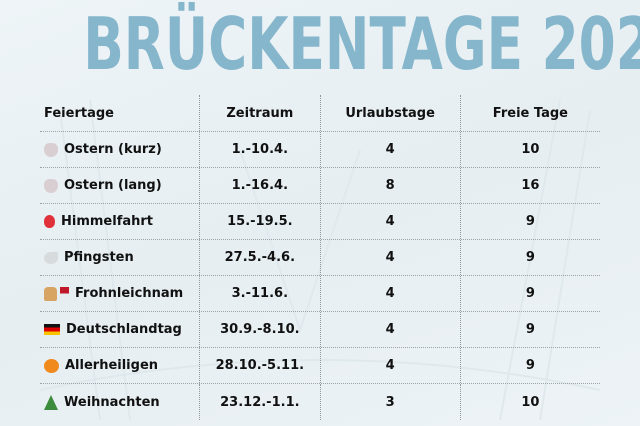 Image resolution: width=640 pixels, height=426 pixels. What do you see at coordinates (50, 293) in the screenshot?
I see `bread-icon` at bounding box center [50, 293].